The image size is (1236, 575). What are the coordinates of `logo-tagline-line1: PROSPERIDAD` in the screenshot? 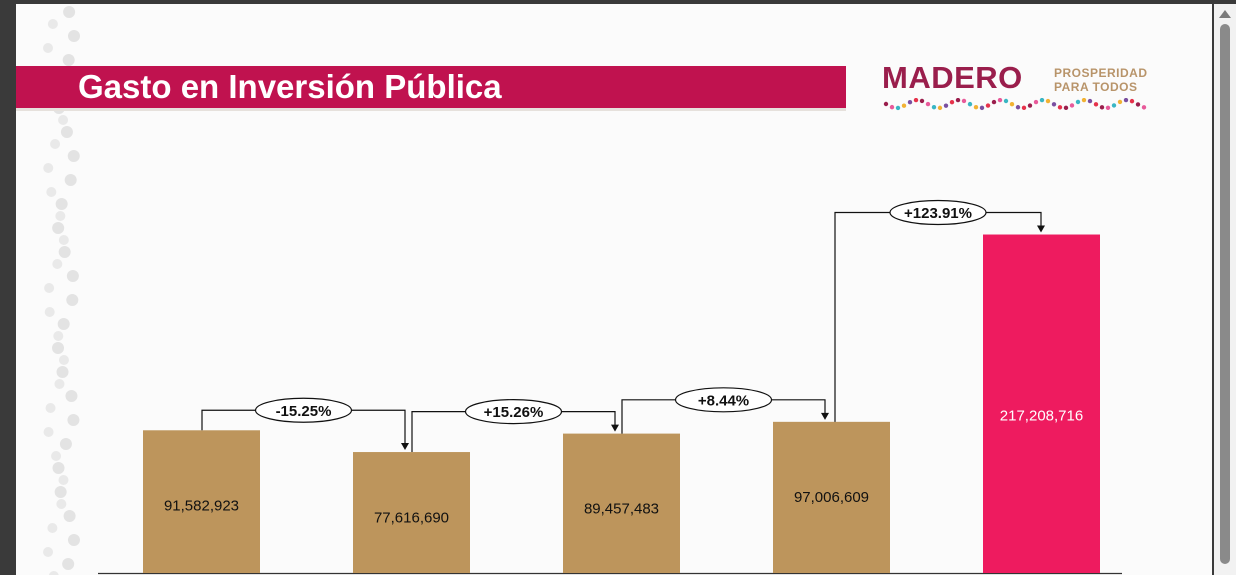 It's located at (1101, 73).